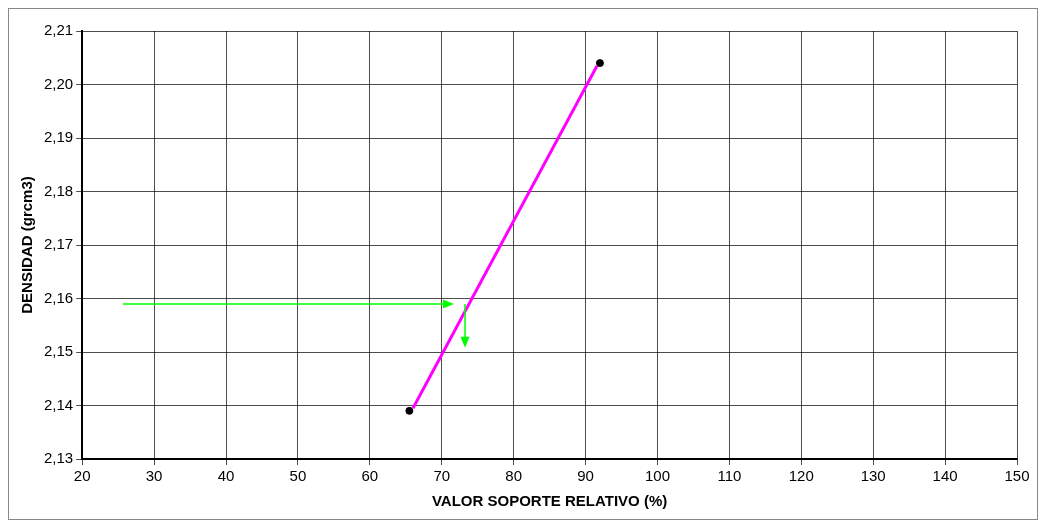 This screenshot has height=530, width=1048. I want to click on y-tick-label: 2,15, so click(58, 351).